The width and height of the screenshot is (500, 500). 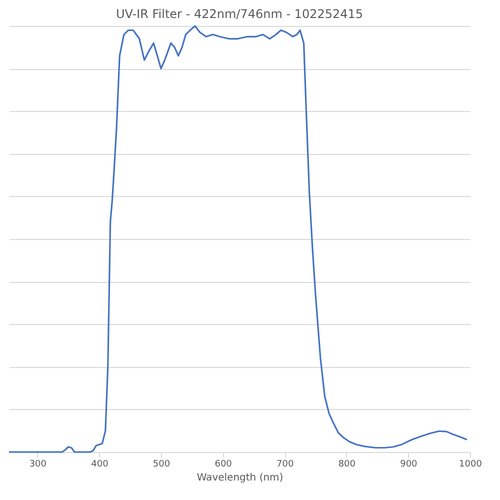 What do you see at coordinates (161, 465) in the screenshot?
I see `x-tick-label: 500` at bounding box center [161, 465].